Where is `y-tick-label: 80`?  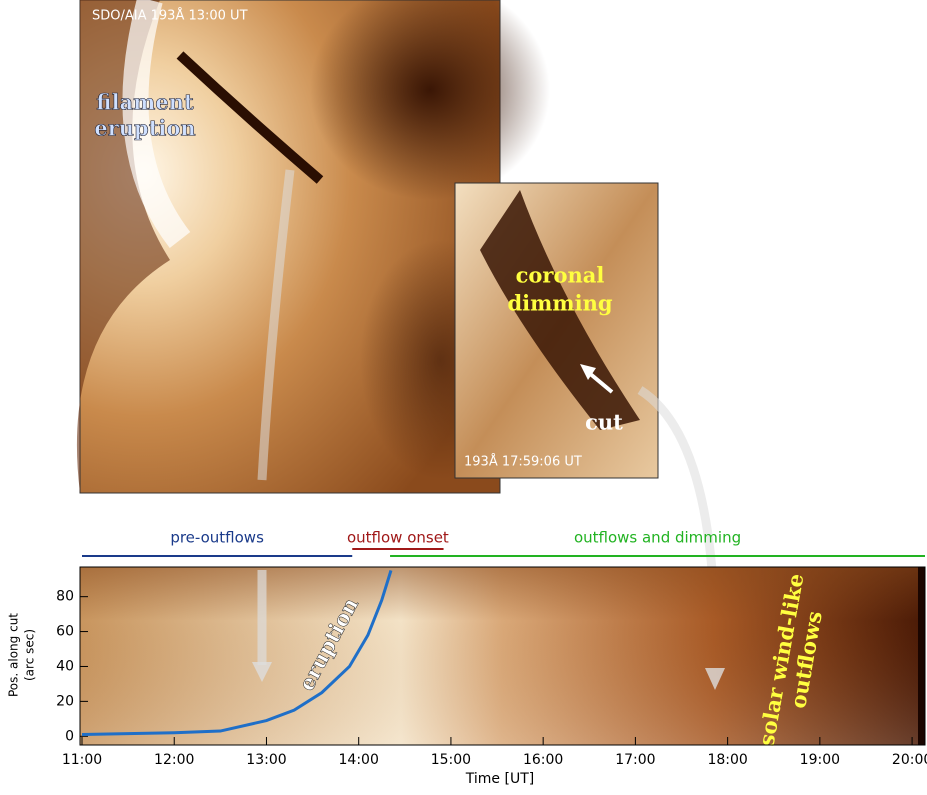 y-tick-label: 80 is located at coordinates (65, 597).